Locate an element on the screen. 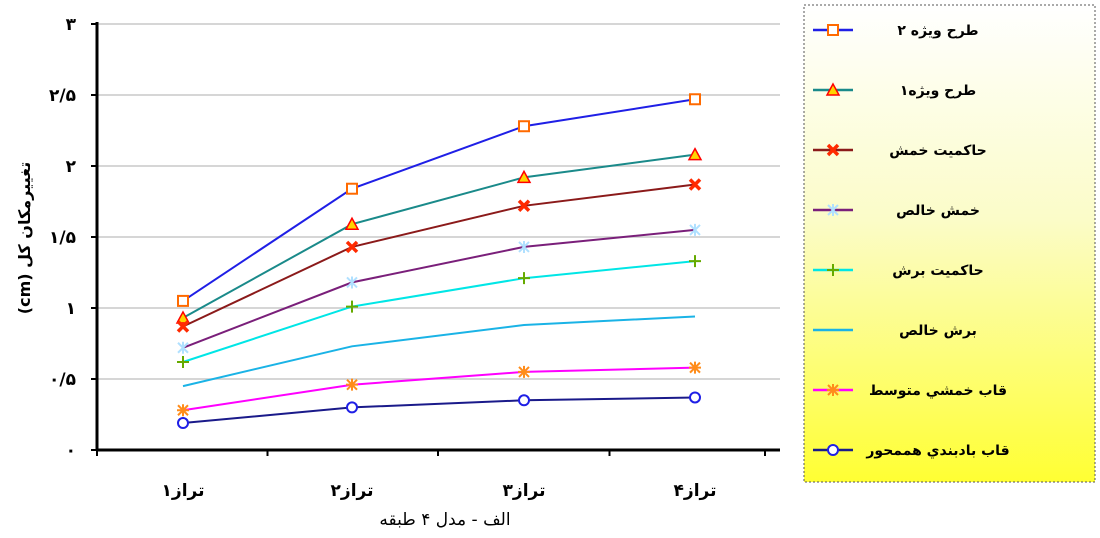 This screenshot has height=538, width=1100. y-tick-label: ۱ is located at coordinates (71, 309).